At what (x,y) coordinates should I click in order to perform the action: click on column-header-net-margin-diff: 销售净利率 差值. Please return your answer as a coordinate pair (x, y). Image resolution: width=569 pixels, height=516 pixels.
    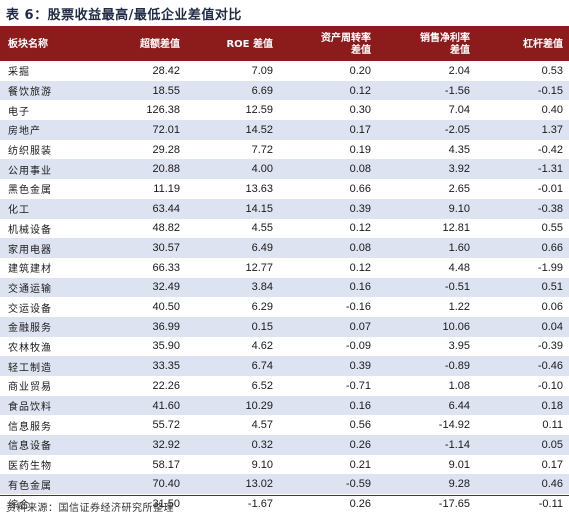
    Looking at the image, I should click on (445, 44).